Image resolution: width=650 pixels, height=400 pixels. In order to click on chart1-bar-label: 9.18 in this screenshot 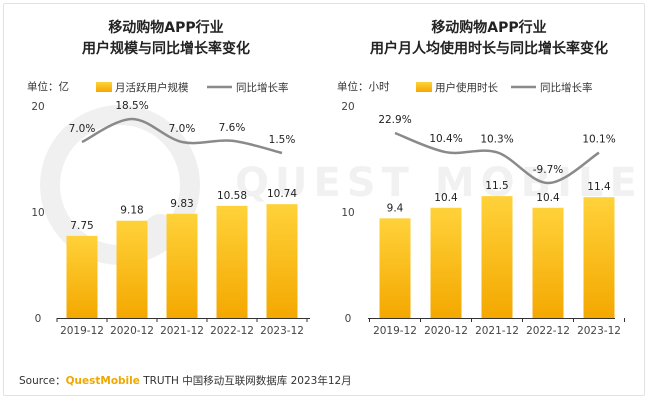, I will do `click(131, 211)`.